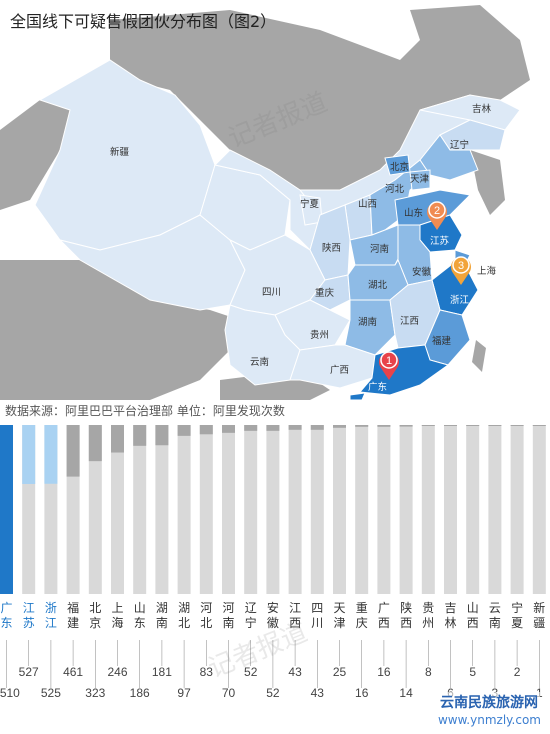  What do you see at coordinates (487, 182) in the screenshot?
I see `neighbor-korea` at bounding box center [487, 182].